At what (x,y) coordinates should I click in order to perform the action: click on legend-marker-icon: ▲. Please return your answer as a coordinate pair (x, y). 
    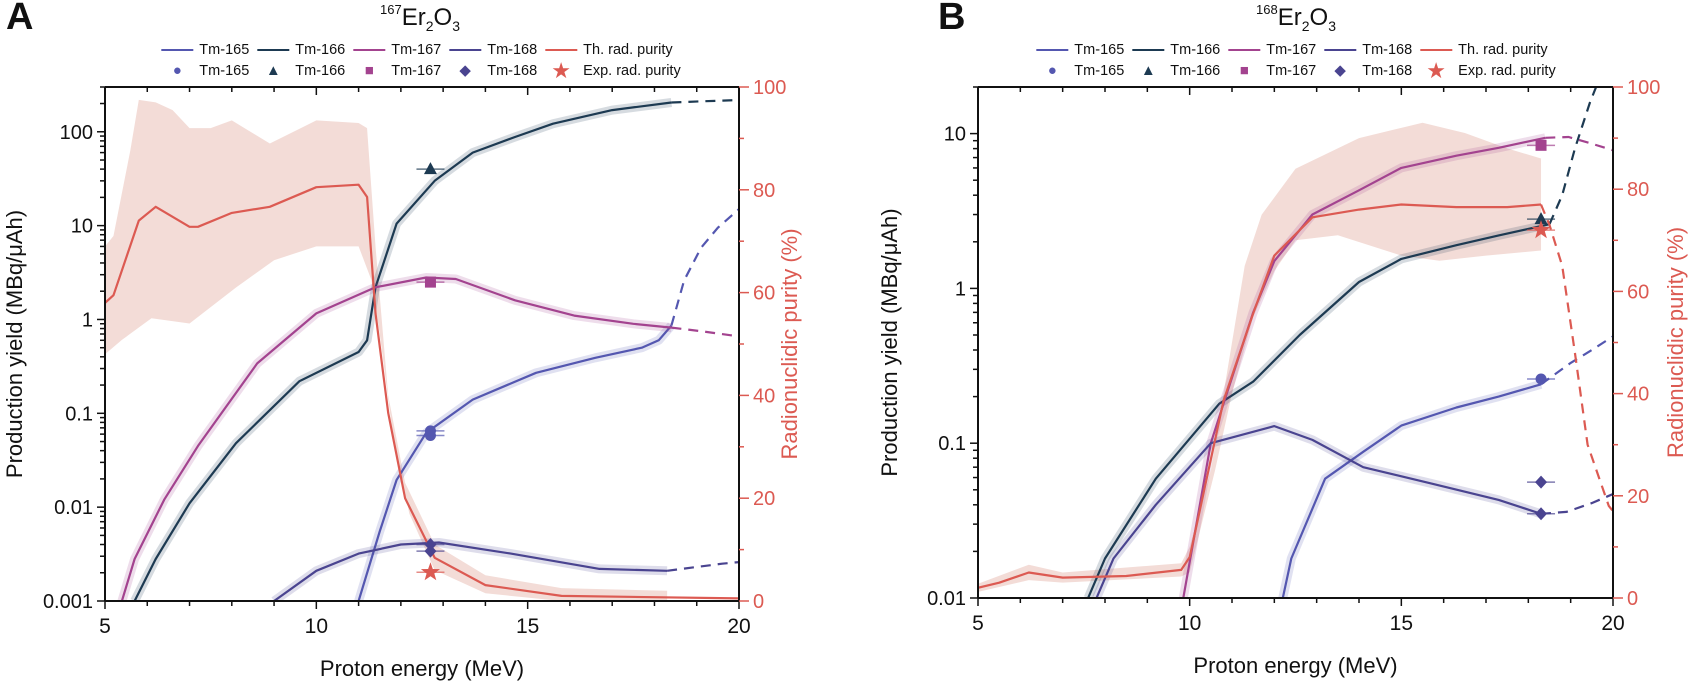
    Looking at the image, I should click on (1148, 70).